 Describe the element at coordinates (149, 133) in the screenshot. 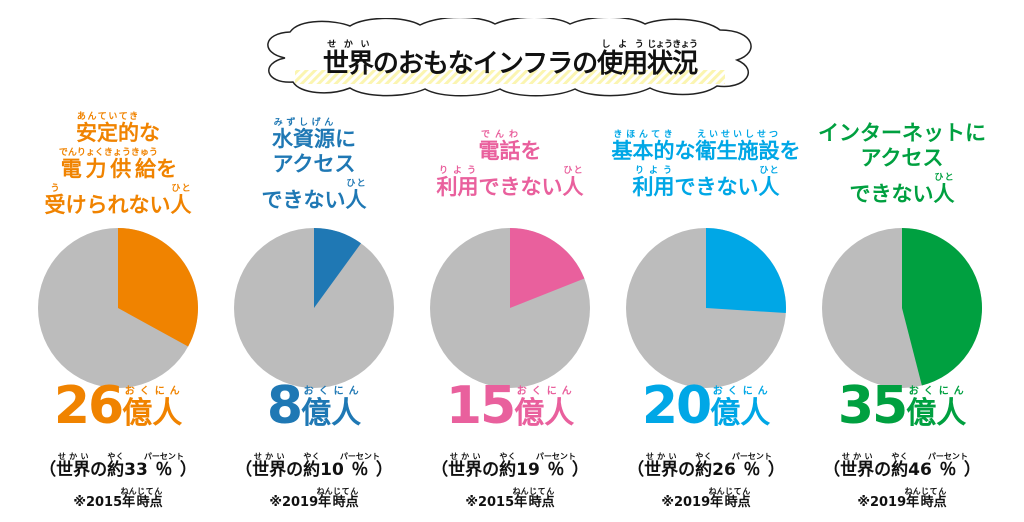

I see `text: な` at that location.